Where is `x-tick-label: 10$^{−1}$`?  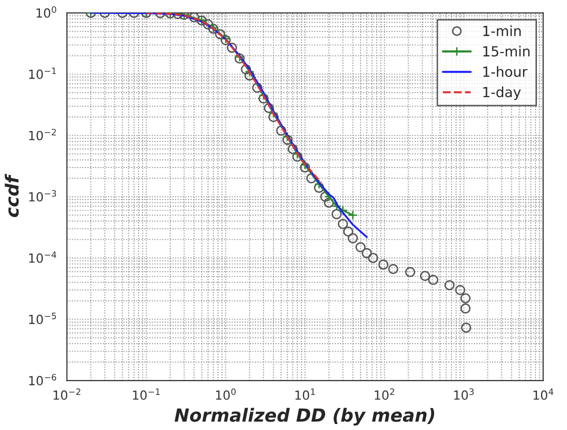 x-tick-label: 10$^{−1}$ is located at coordinates (146, 394).